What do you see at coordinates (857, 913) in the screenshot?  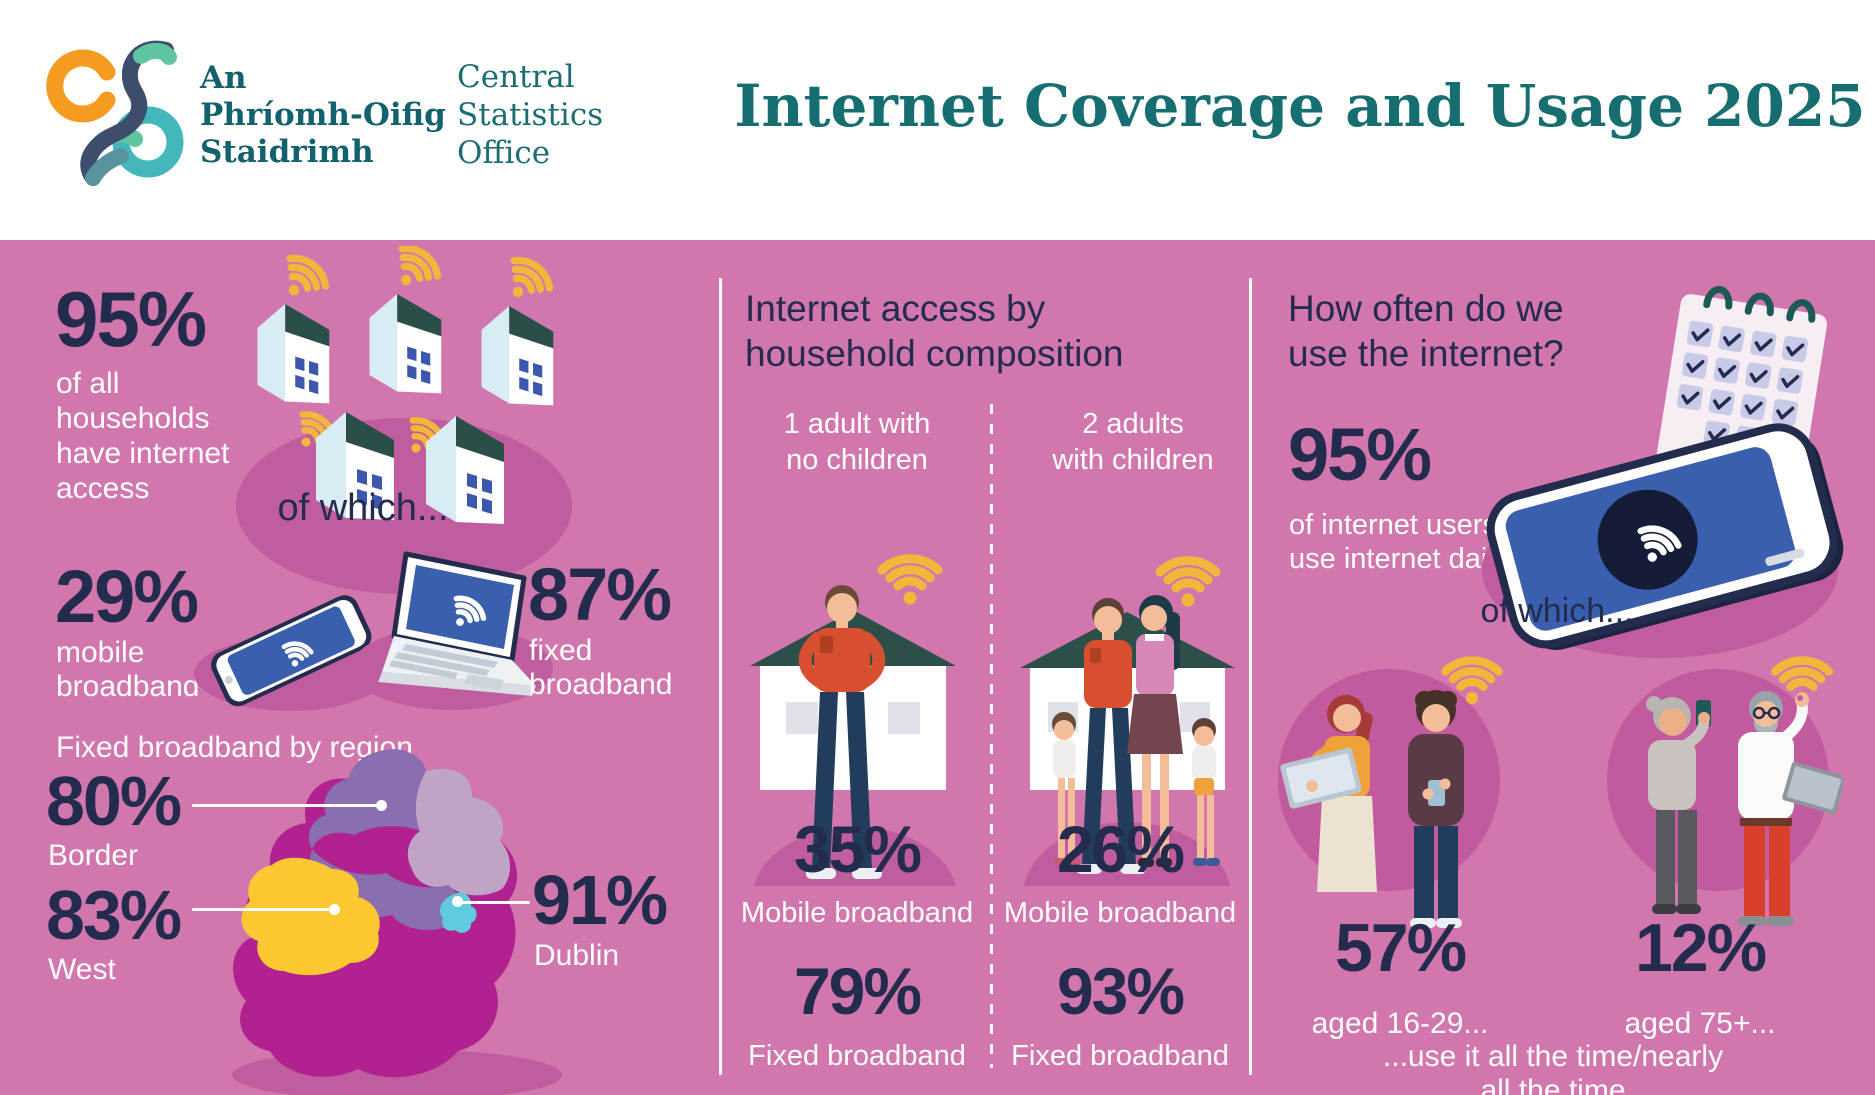 I see `stat-1adult-mobile-label: Mobile broadband` at bounding box center [857, 913].